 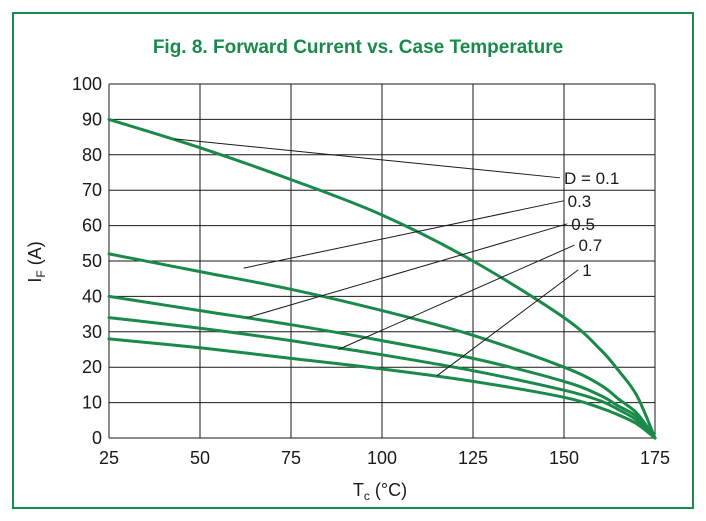 I want to click on annotation-label-0: D = 0.1, so click(x=591, y=178).